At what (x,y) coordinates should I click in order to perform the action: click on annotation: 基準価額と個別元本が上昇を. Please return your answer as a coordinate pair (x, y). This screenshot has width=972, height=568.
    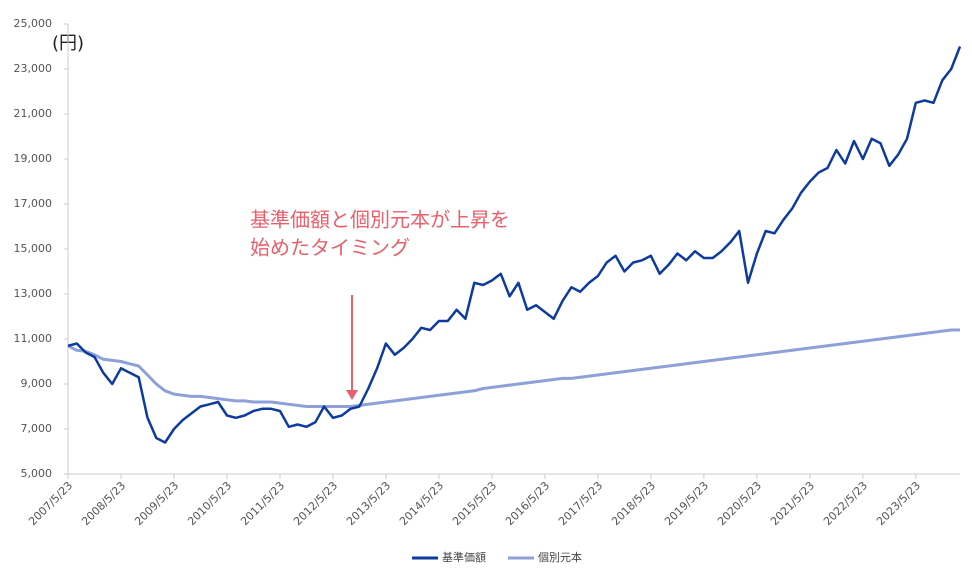
    Looking at the image, I should click on (380, 220).